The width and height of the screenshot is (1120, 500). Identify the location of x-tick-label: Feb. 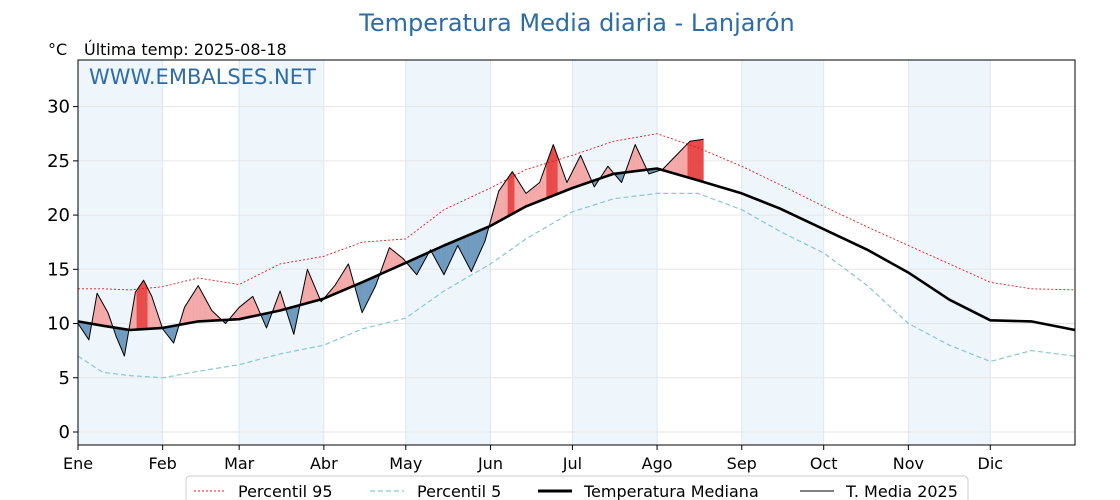
(163, 463).